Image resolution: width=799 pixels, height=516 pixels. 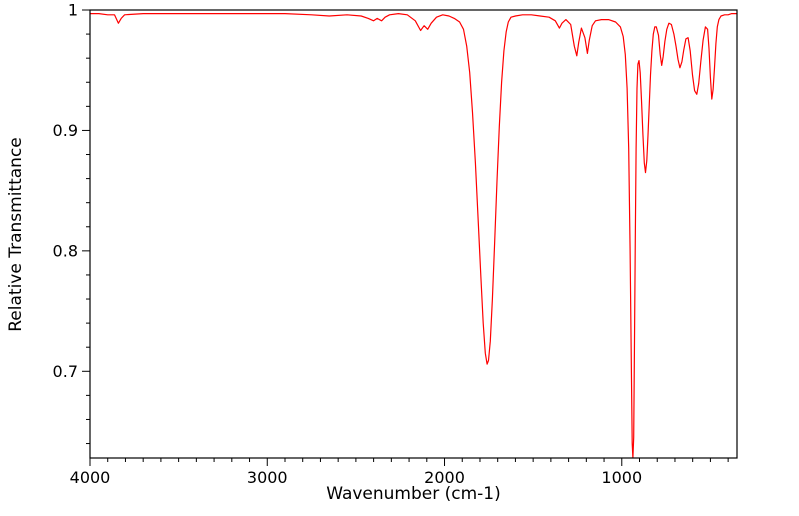 I want to click on y-axis-title-container: Relative Transmittance, so click(x=16, y=234).